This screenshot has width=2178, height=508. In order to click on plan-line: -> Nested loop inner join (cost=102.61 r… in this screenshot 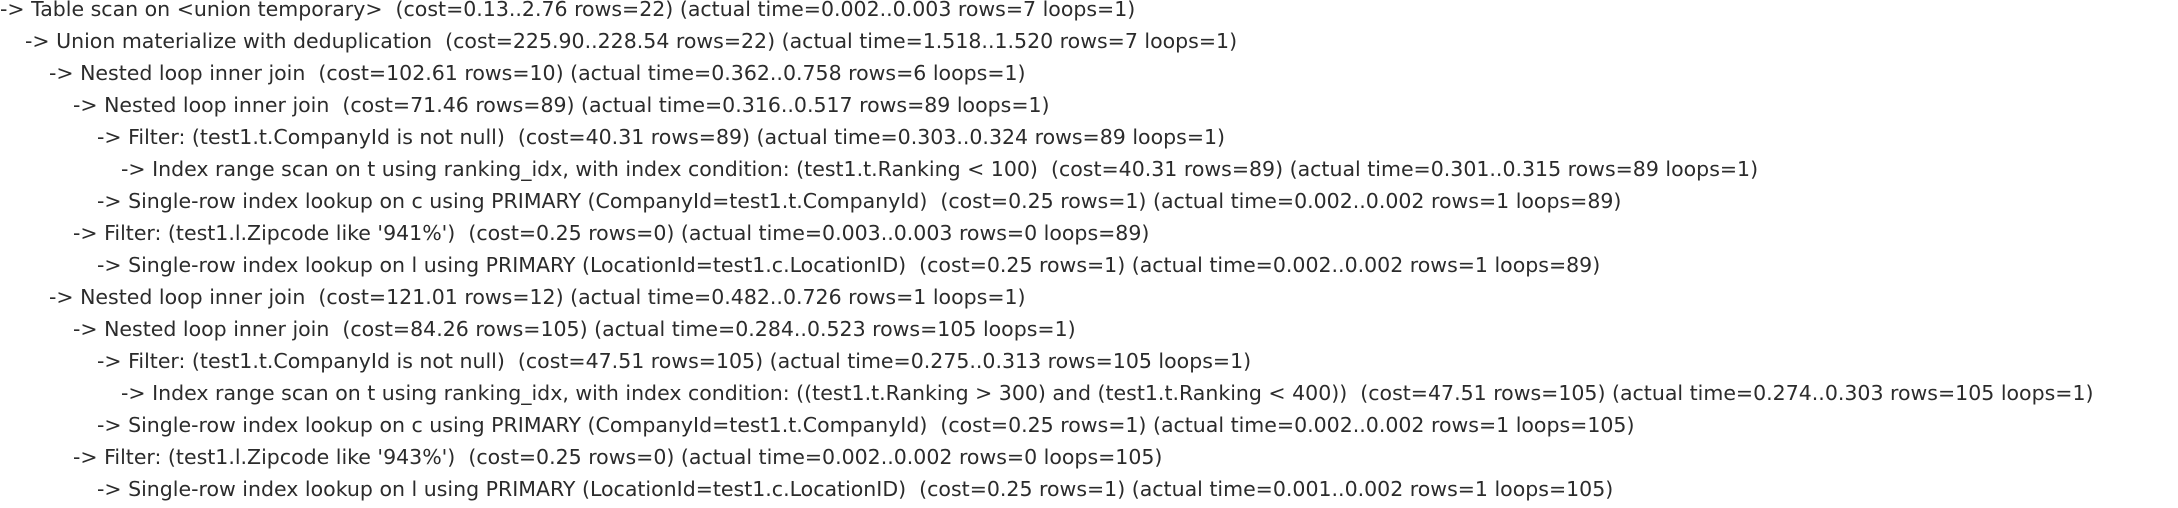, I will do `click(537, 73)`.